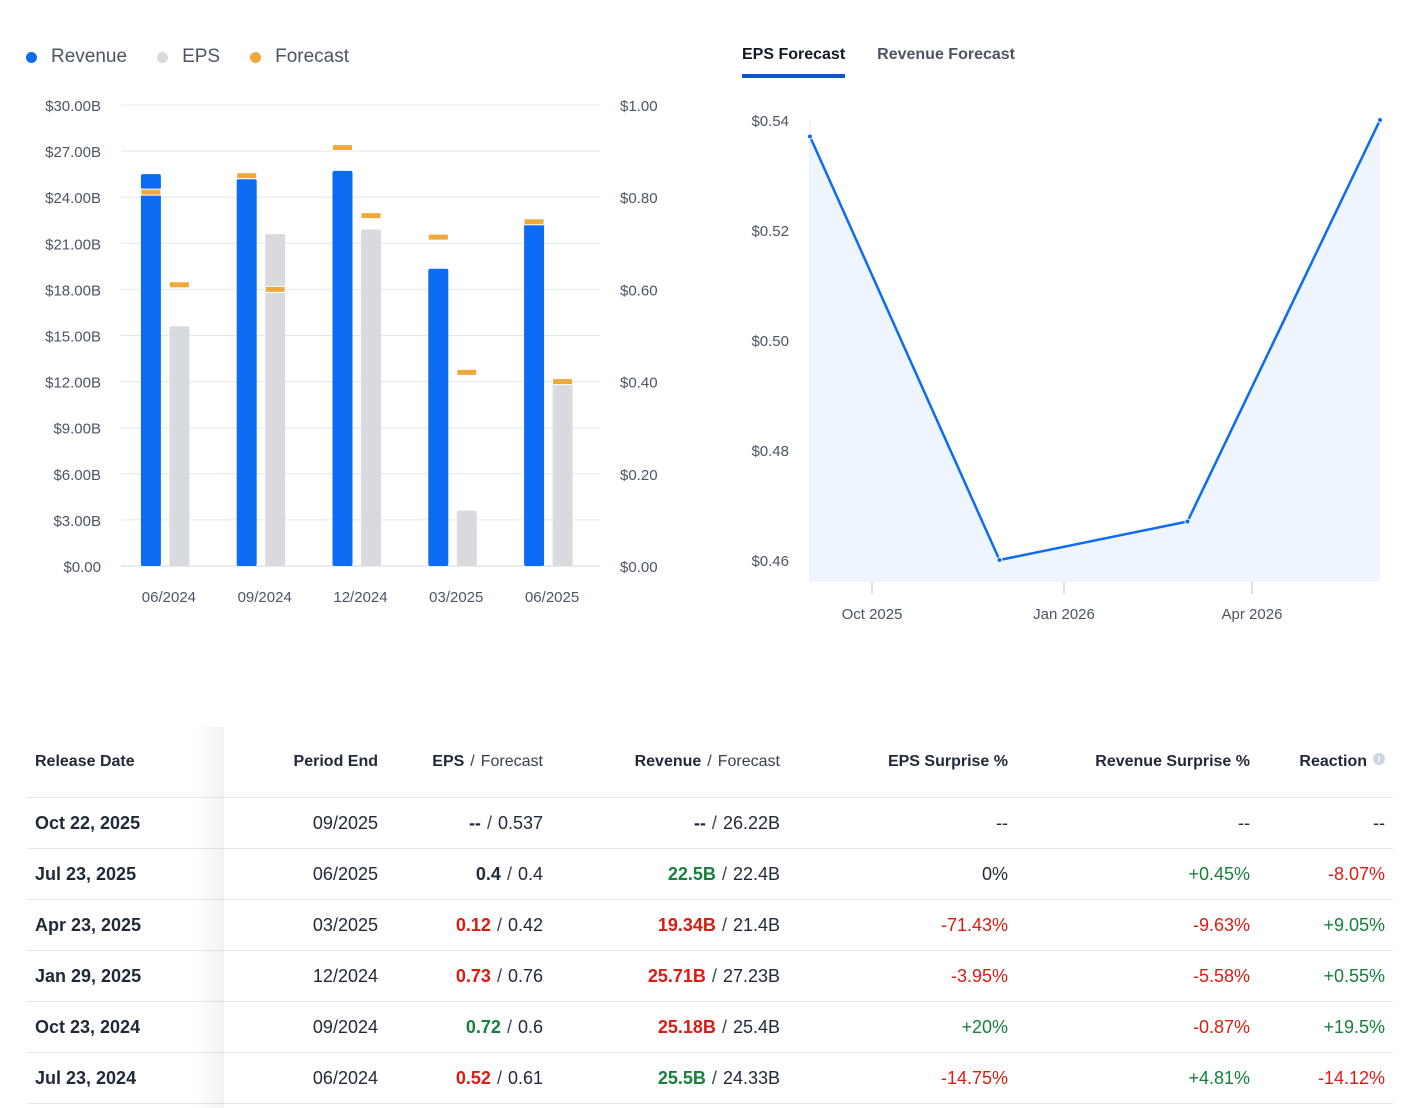  What do you see at coordinates (135, 762) in the screenshot?
I see `header-release-date: Release Date` at bounding box center [135, 762].